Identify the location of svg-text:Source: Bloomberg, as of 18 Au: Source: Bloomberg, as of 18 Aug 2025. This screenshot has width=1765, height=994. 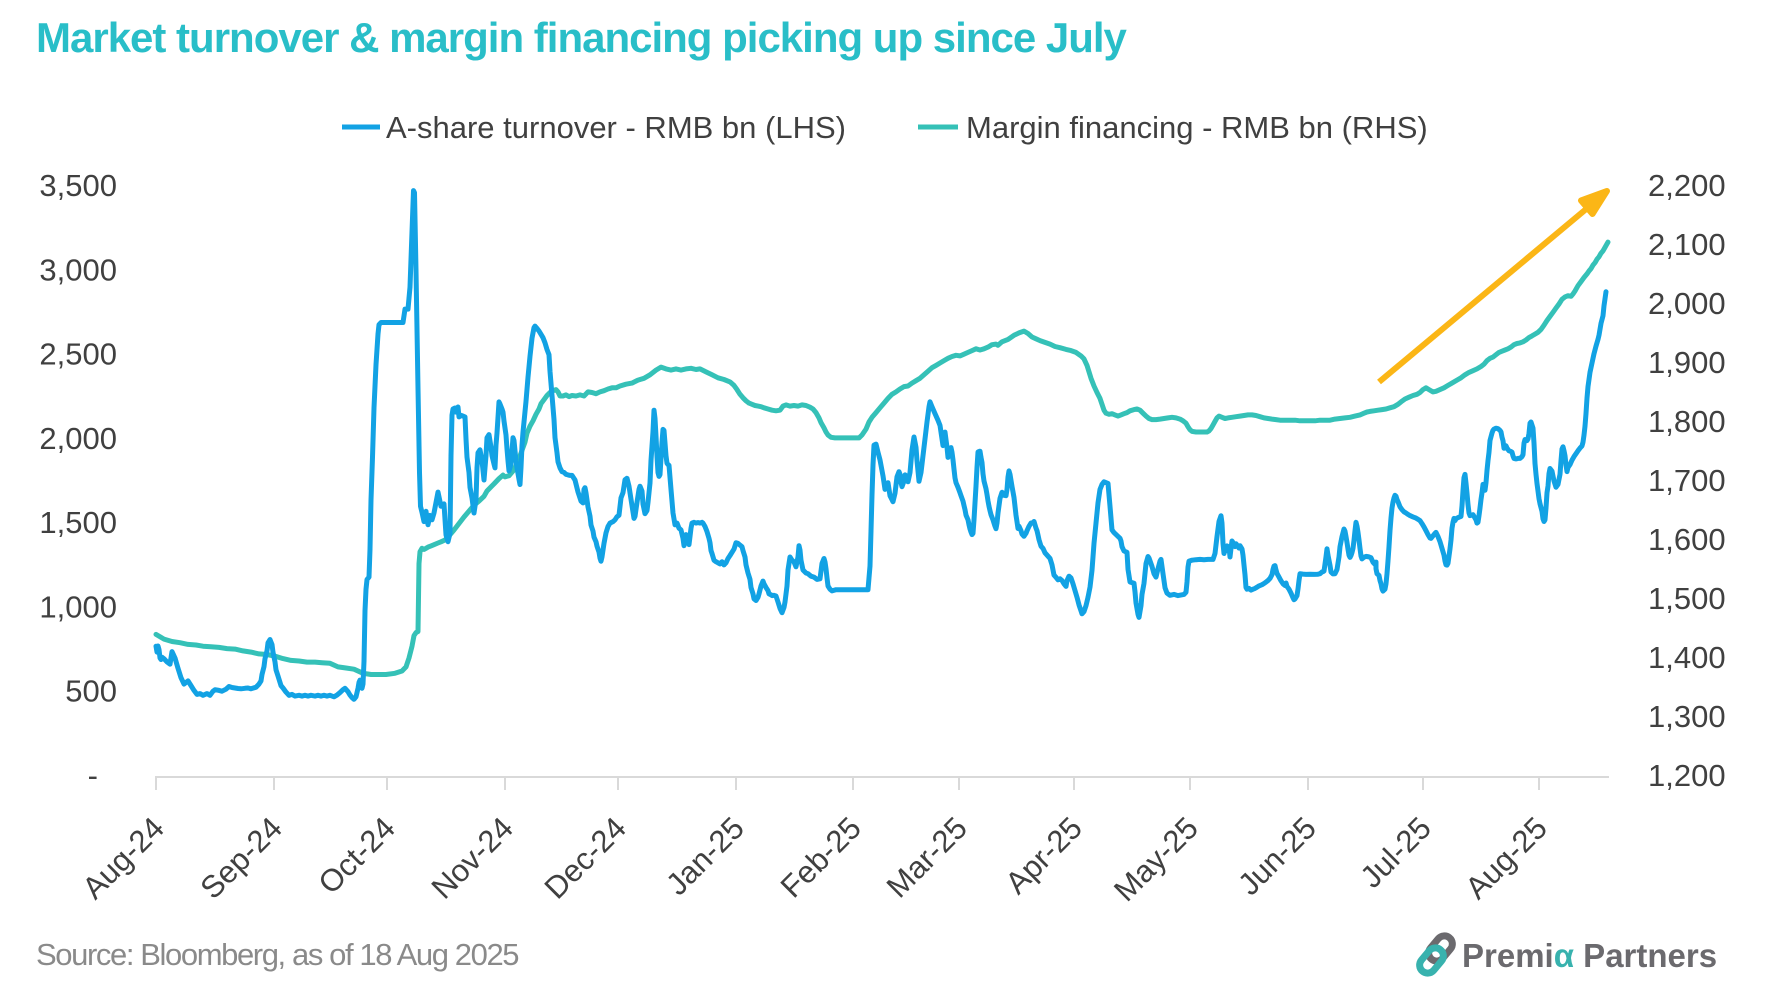
(277, 954).